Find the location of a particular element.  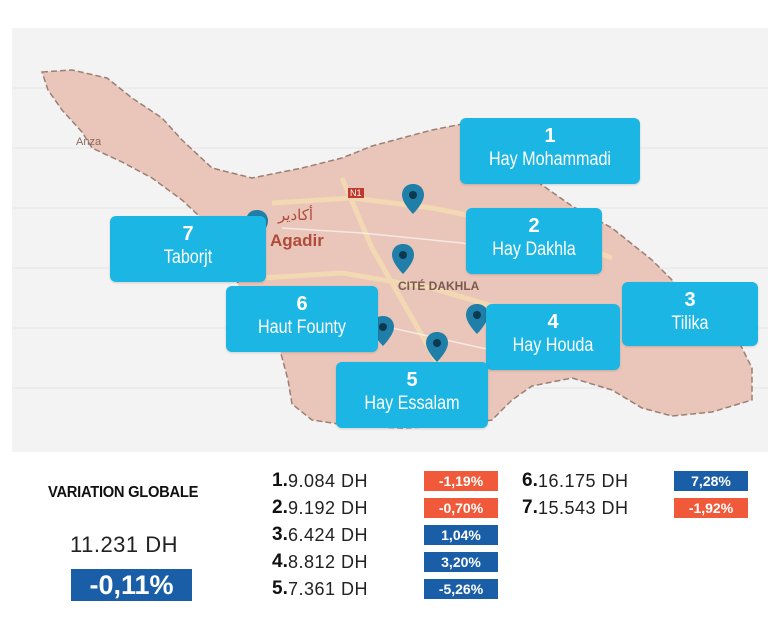

callout-name: Hay Dakhla is located at coordinates (534, 249).